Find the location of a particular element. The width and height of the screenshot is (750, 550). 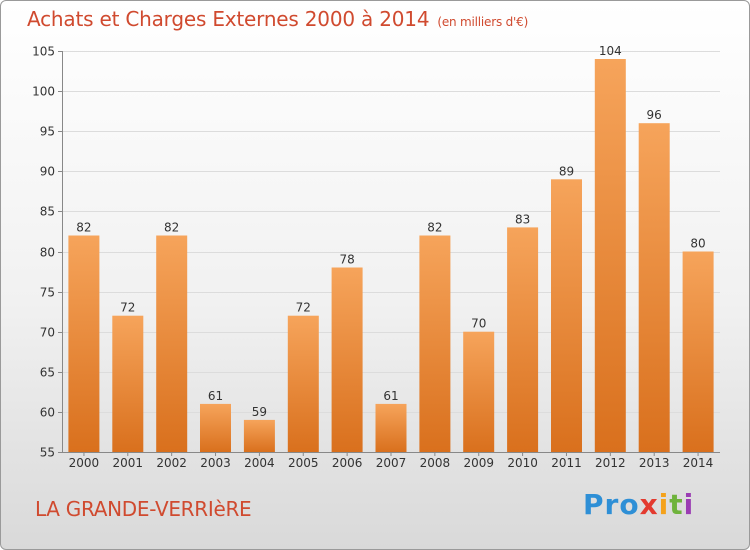

chart-title-text: Achats et Charges Externes 2000 à 2014 is located at coordinates (228, 19).